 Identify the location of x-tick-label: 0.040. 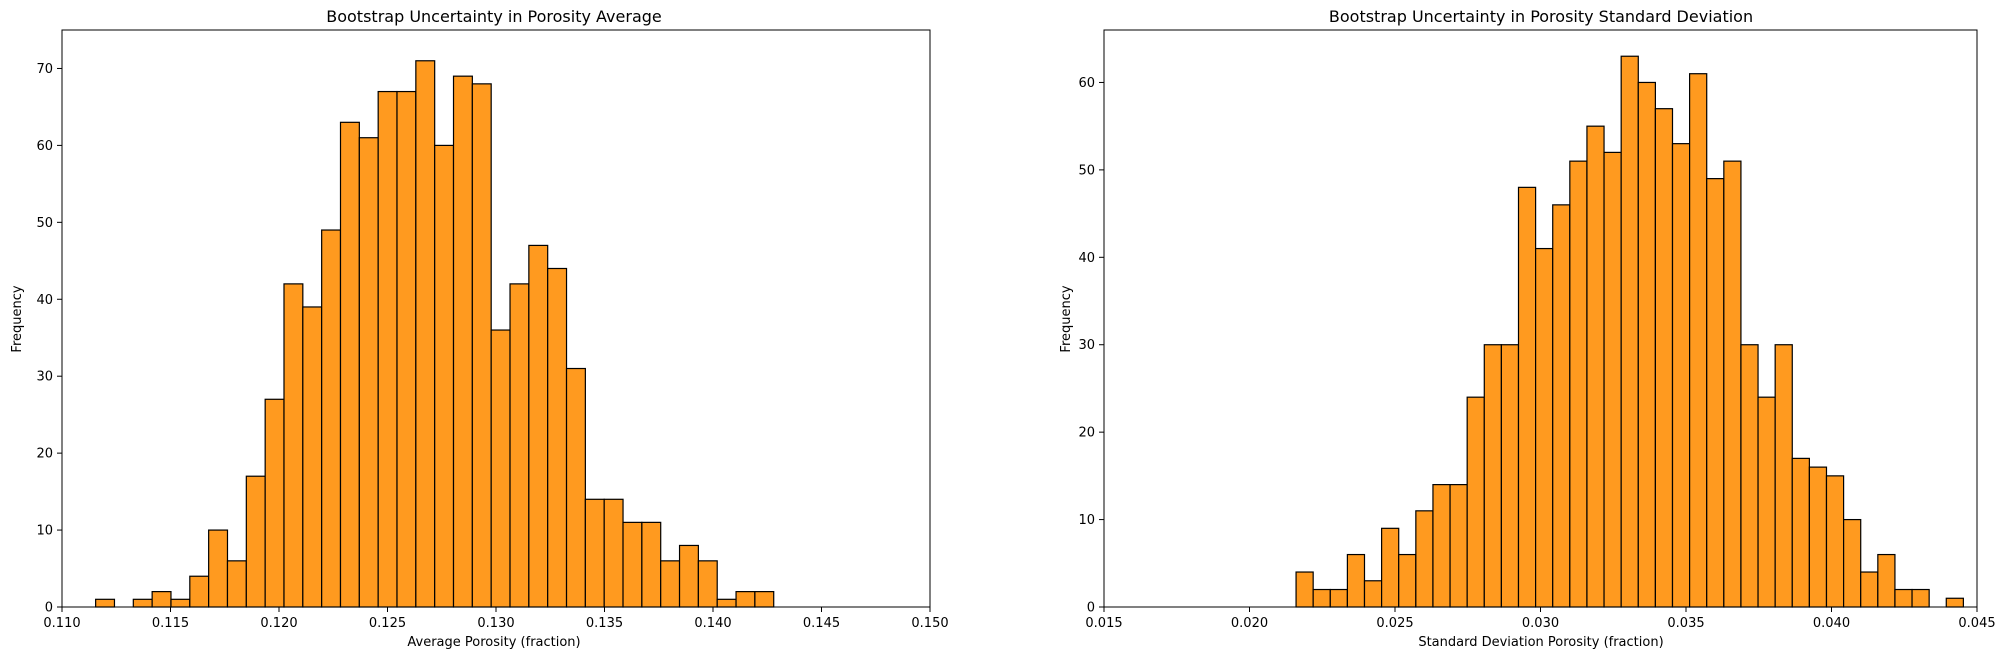
(1831, 623).